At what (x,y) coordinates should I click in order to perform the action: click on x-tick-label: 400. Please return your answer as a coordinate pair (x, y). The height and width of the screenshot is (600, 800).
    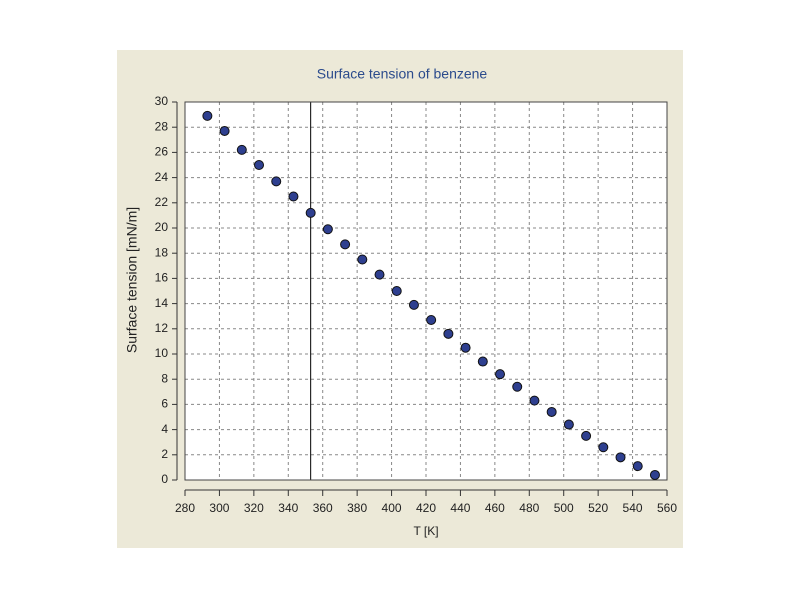
    Looking at the image, I should click on (392, 508).